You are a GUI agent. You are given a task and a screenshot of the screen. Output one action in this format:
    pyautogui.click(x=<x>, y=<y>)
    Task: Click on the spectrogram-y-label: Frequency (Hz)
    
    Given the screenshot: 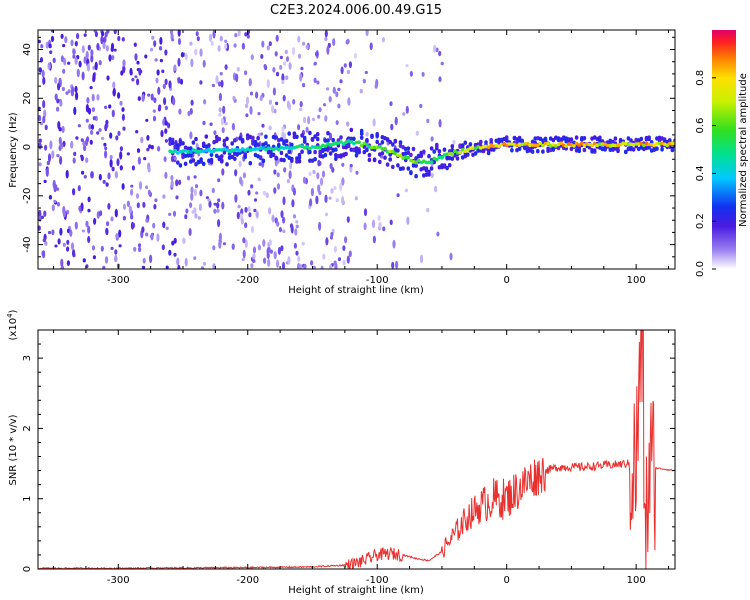 What is the action you would take?
    pyautogui.click(x=13, y=150)
    